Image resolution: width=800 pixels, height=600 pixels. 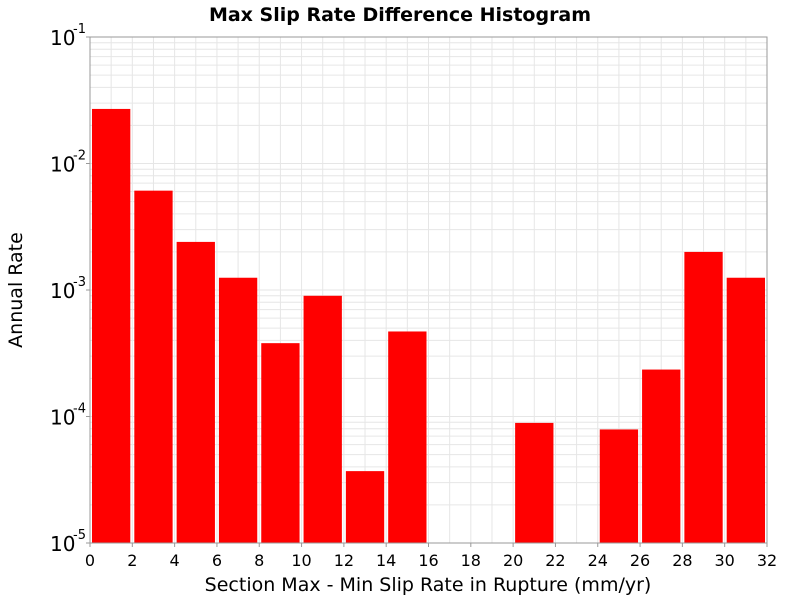 I want to click on x-tick-label: 22, so click(x=555, y=560).